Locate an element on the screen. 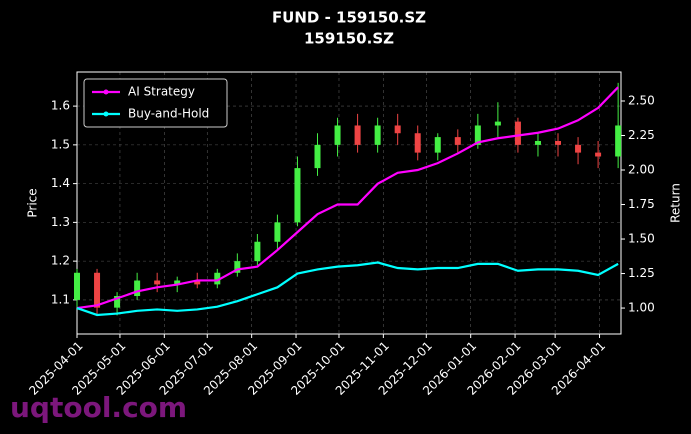 Image resolution: width=691 pixels, height=434 pixels. y-tick-label: 1.6 is located at coordinates (60, 106).